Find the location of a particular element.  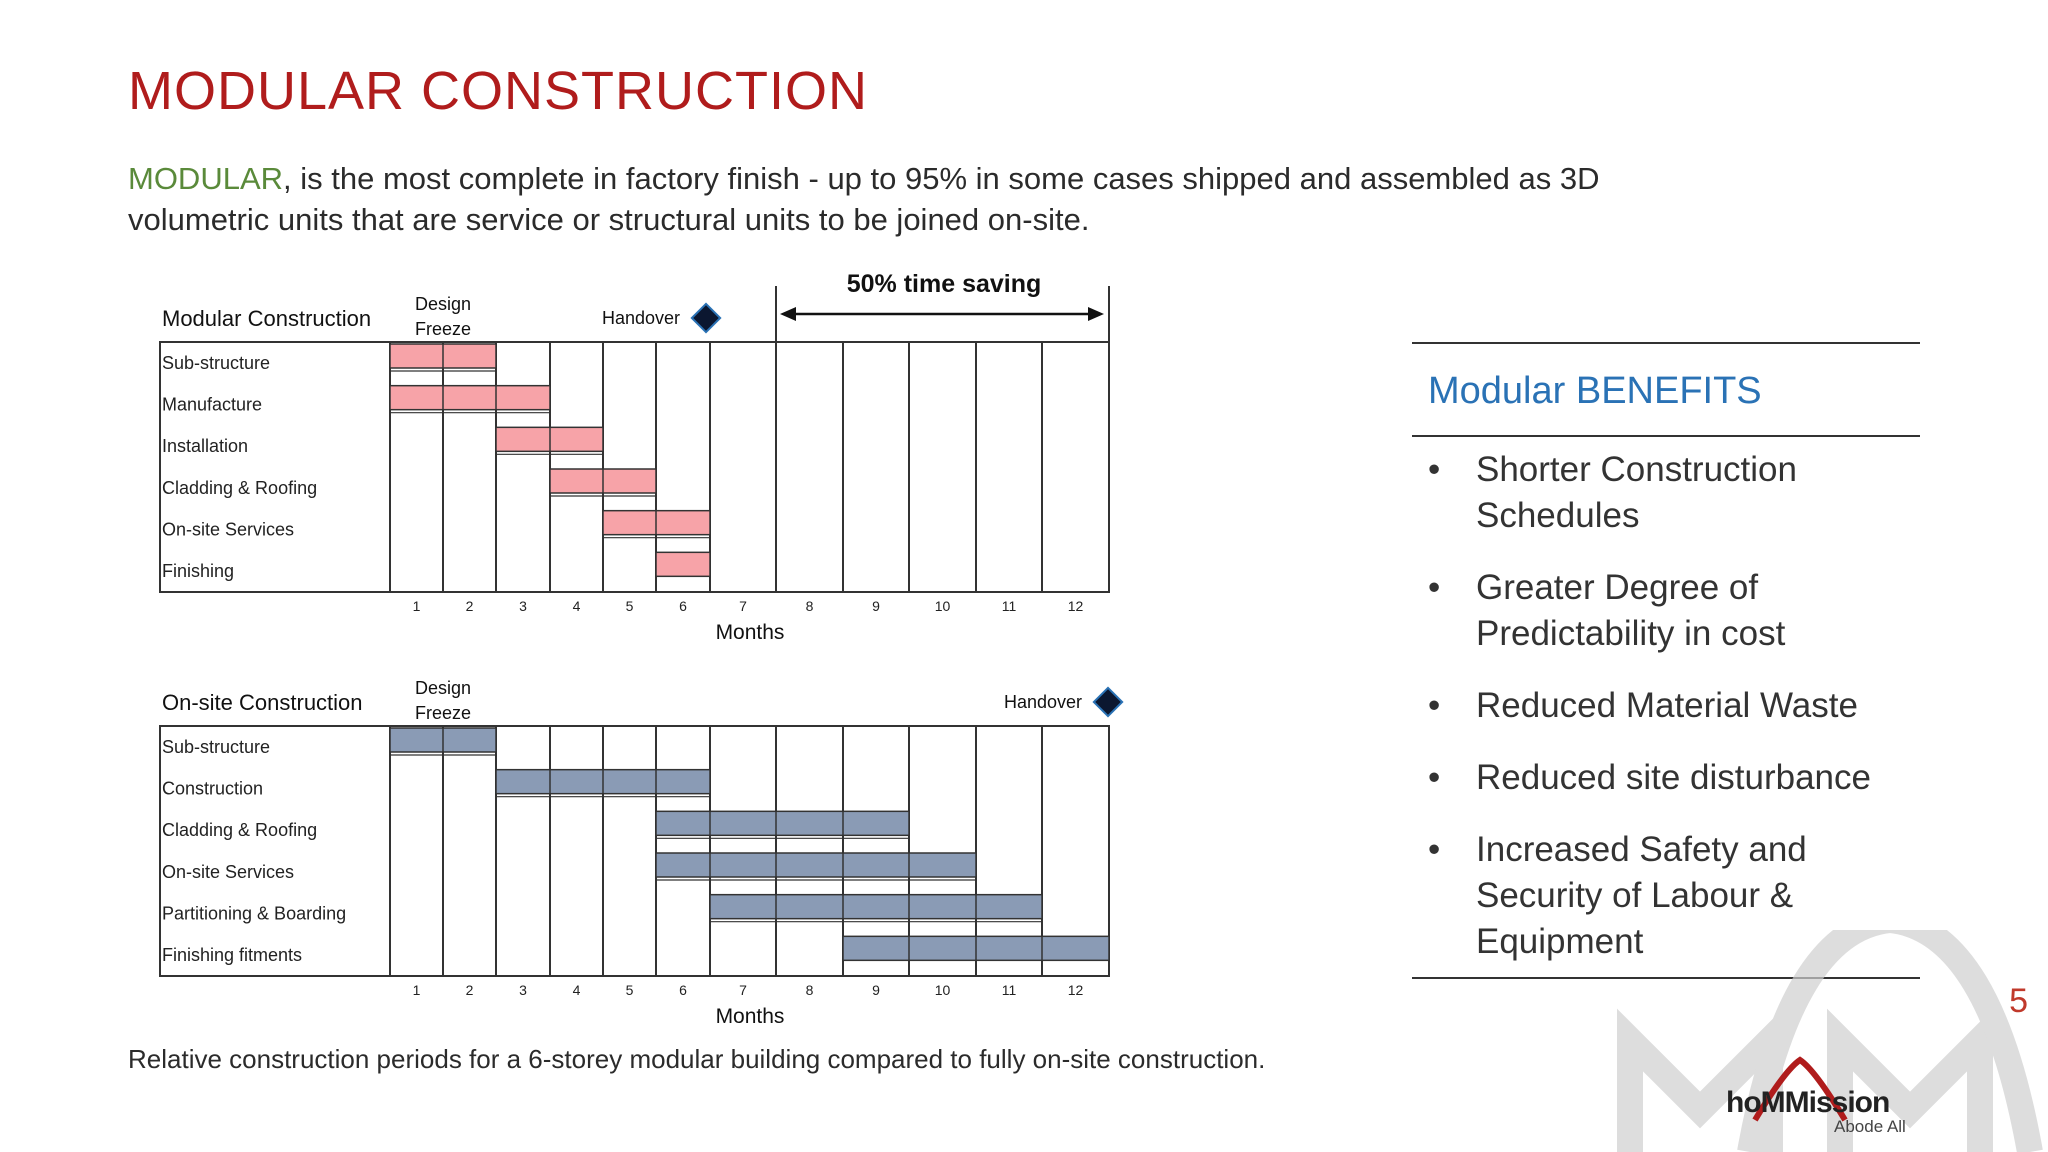

task-label: Manufacture is located at coordinates (212, 405).